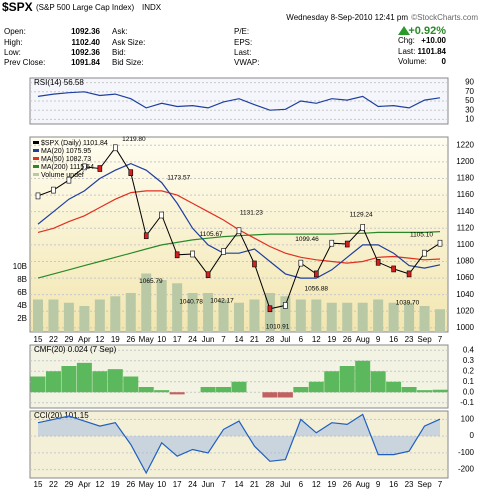 Image resolution: width=481 pixels, height=490 pixels. I want to click on x-tick-label: 6, so click(301, 339).